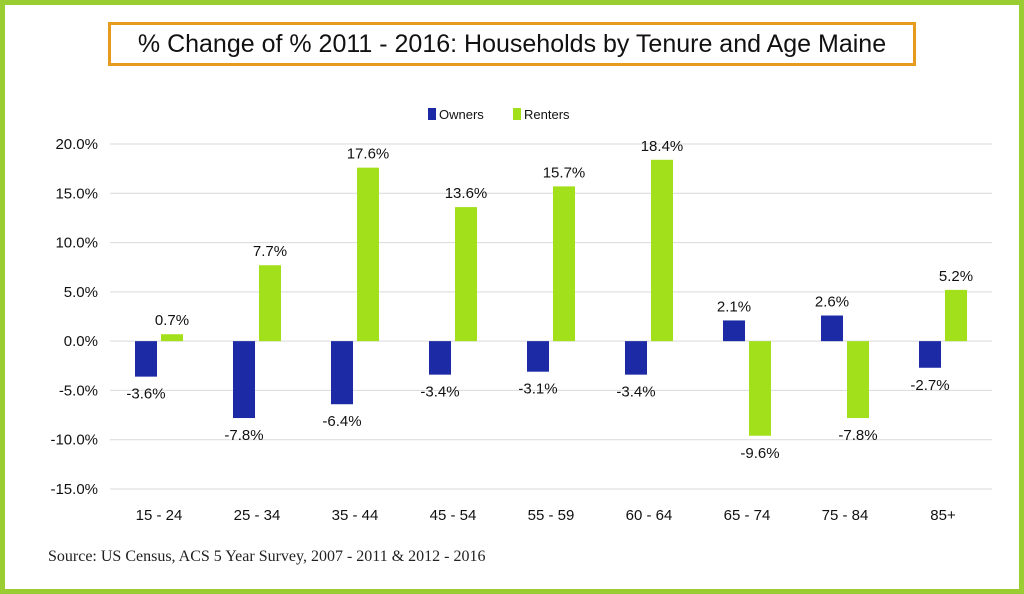  What do you see at coordinates (368, 154) in the screenshot?
I see `data-label: 17.6%` at bounding box center [368, 154].